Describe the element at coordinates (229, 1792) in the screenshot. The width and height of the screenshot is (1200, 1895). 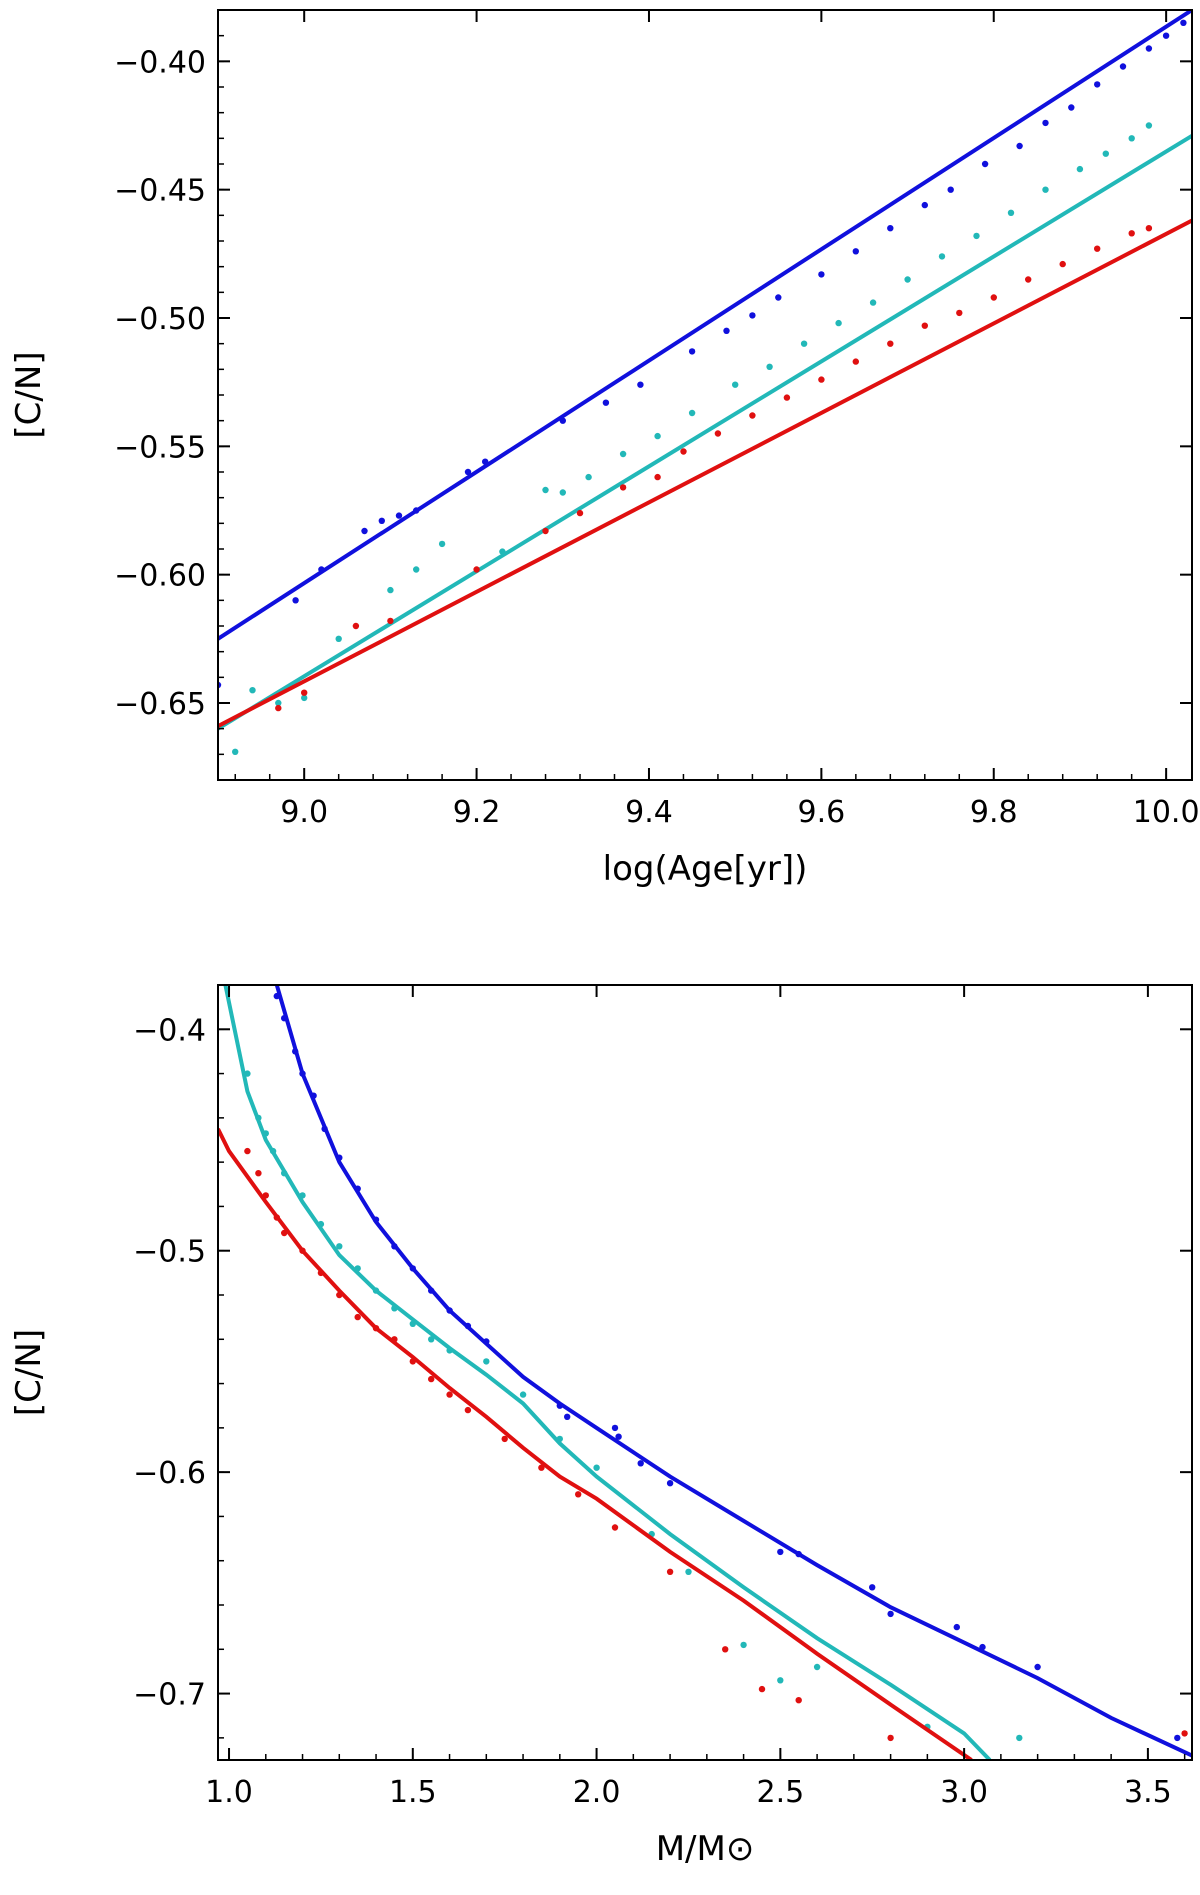
I see `mass-x-tick-label: 1.0` at that location.